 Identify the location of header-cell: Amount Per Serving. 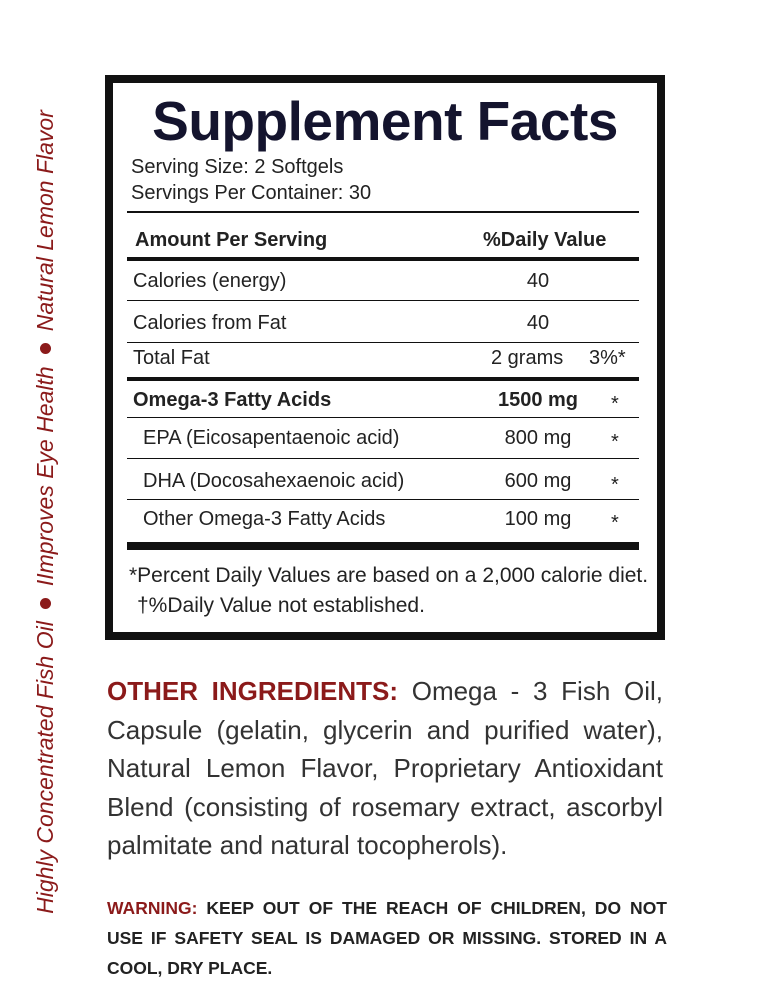
(231, 240).